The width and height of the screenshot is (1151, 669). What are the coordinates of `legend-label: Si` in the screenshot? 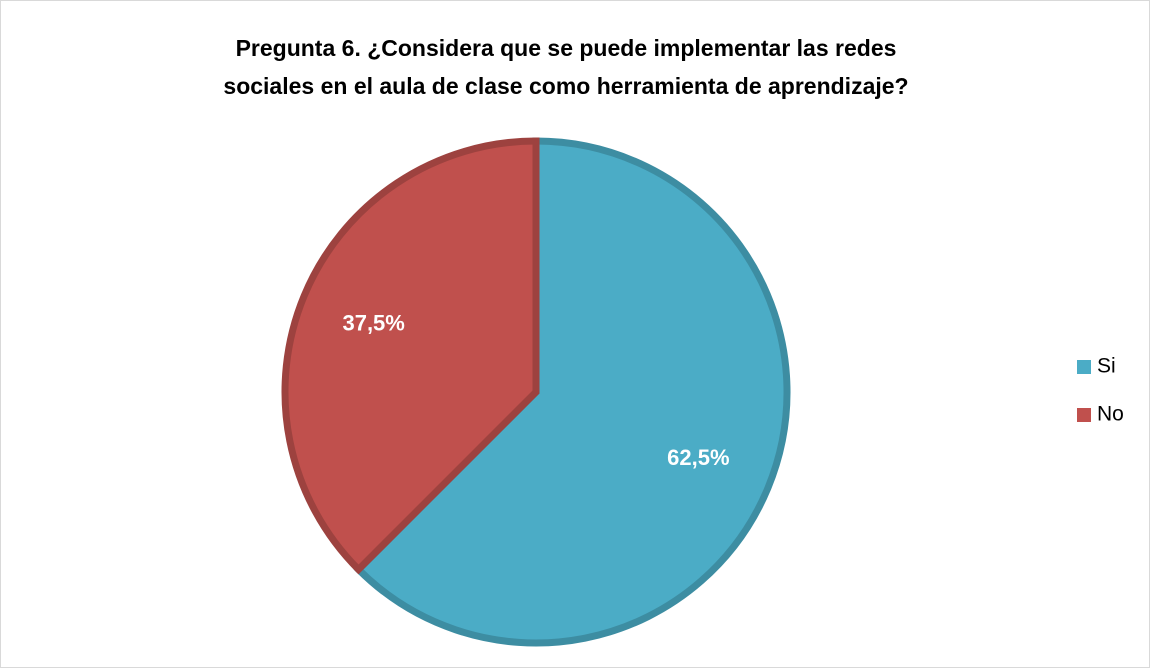 It's located at (1106, 366).